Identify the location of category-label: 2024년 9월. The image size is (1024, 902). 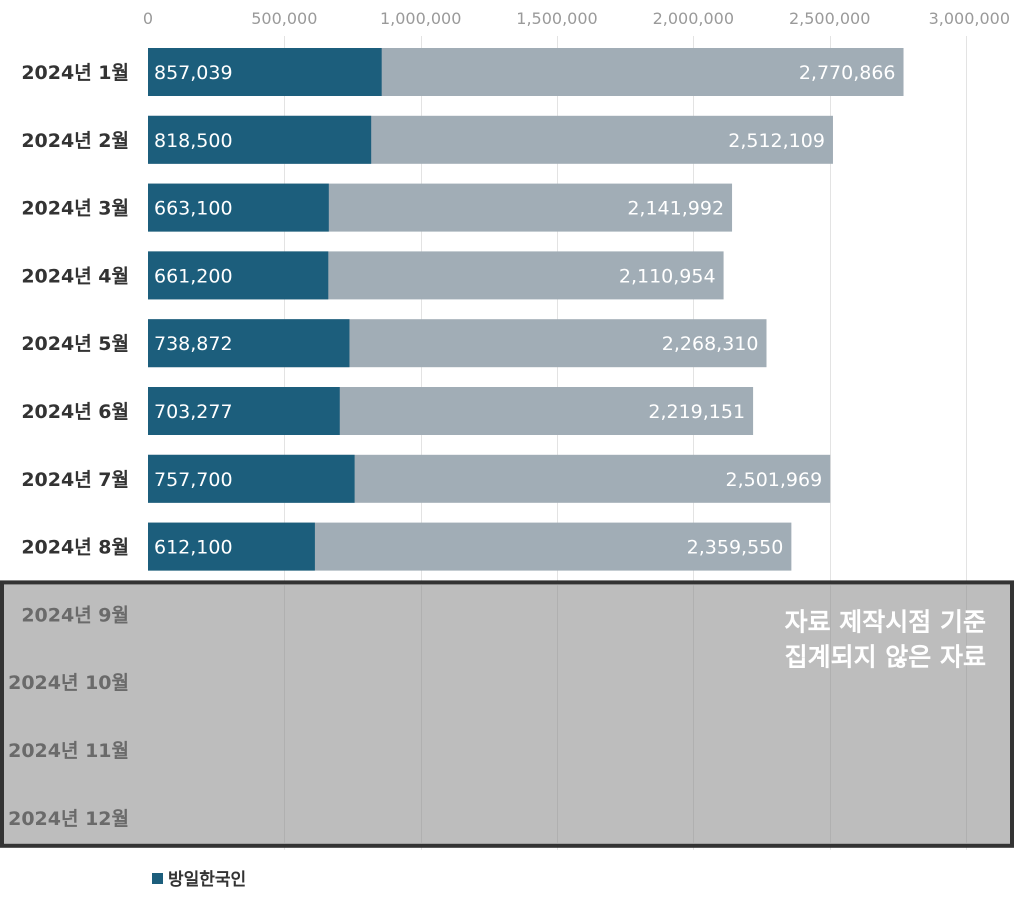
(75, 615).